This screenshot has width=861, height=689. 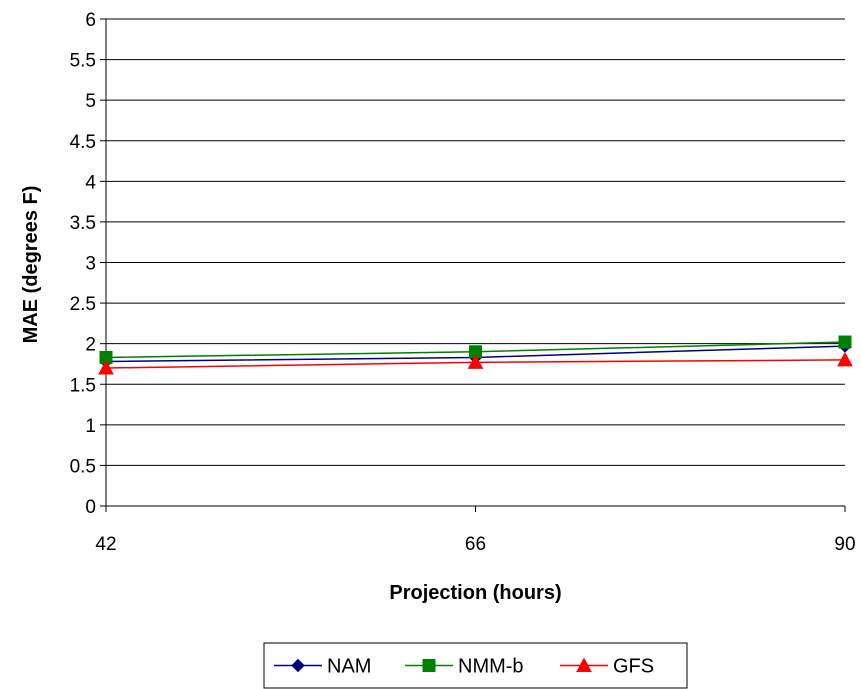 I want to click on legend-label: NMM-b, so click(x=491, y=667).